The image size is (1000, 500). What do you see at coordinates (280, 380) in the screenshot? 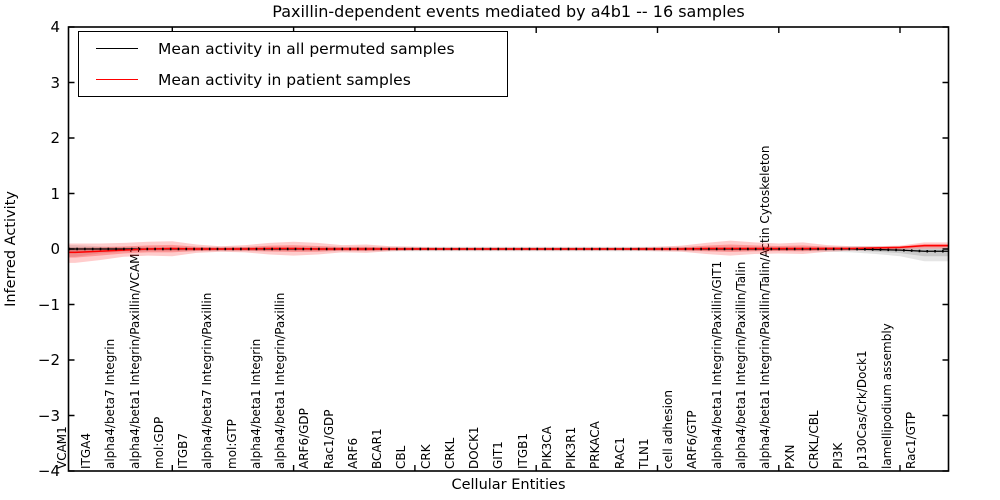
I see `x-tick-label: alpha4/beta1 Integrin/Paxillin` at bounding box center [280, 380].